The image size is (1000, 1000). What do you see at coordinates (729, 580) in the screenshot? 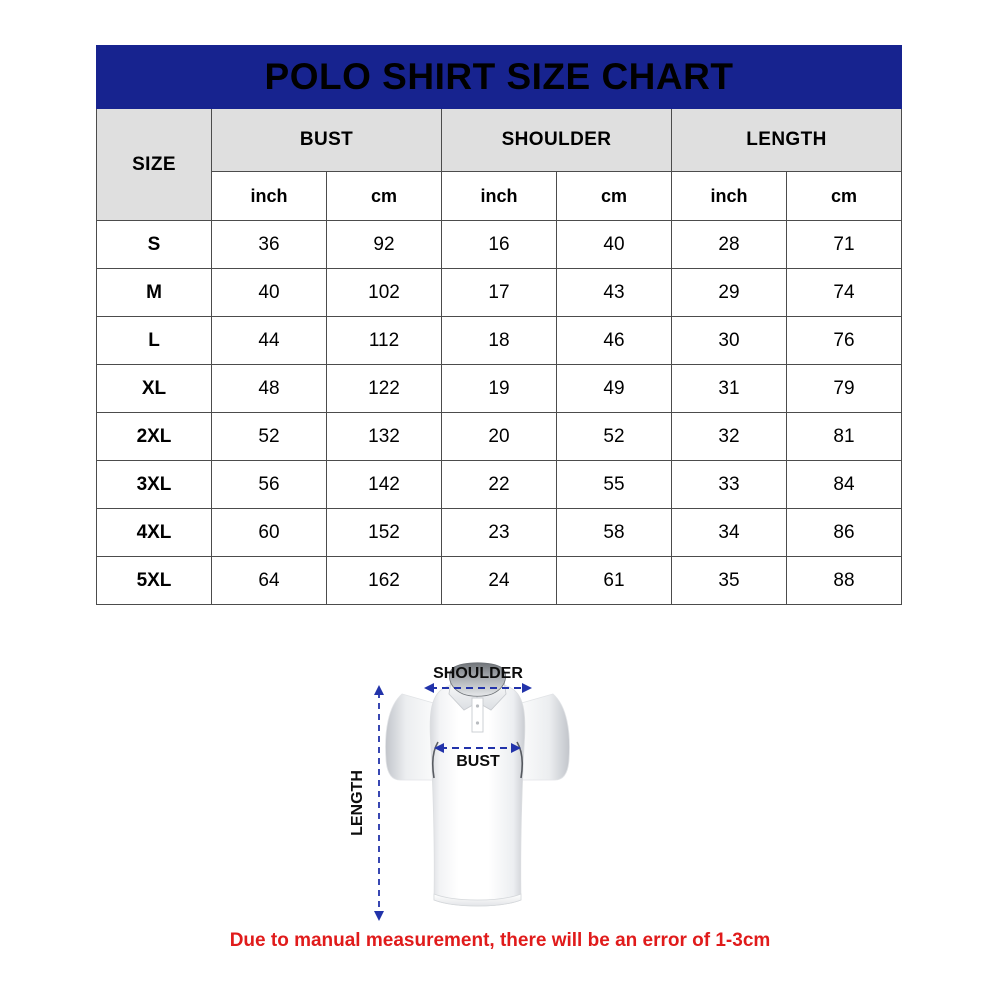
I see `cell-length-inch: 35` at bounding box center [729, 580].